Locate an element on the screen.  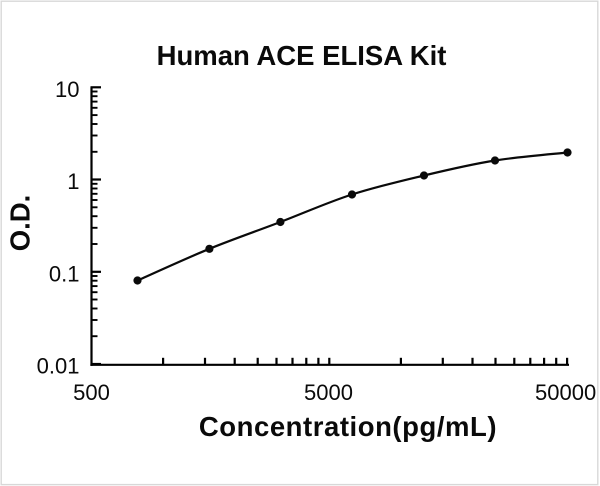
svg-text: 0.01 is located at coordinates (58, 366).